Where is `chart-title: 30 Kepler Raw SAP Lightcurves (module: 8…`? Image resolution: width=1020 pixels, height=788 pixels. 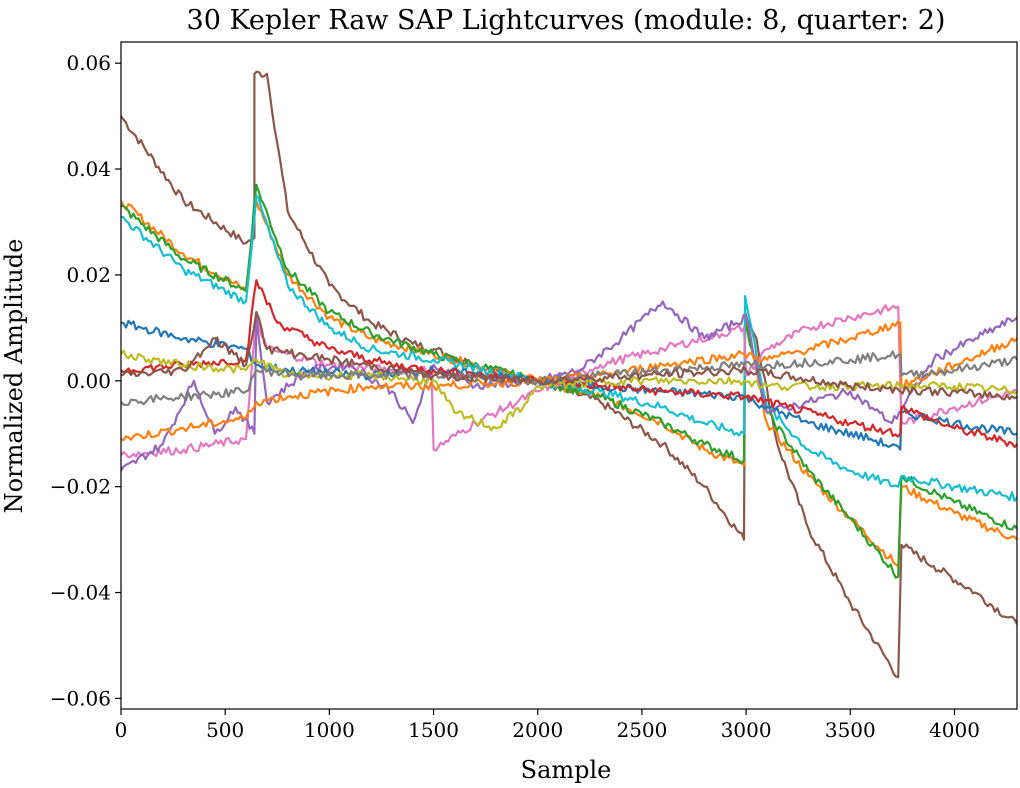 chart-title: 30 Kepler Raw SAP Lightcurves (module: 8… is located at coordinates (566, 20).